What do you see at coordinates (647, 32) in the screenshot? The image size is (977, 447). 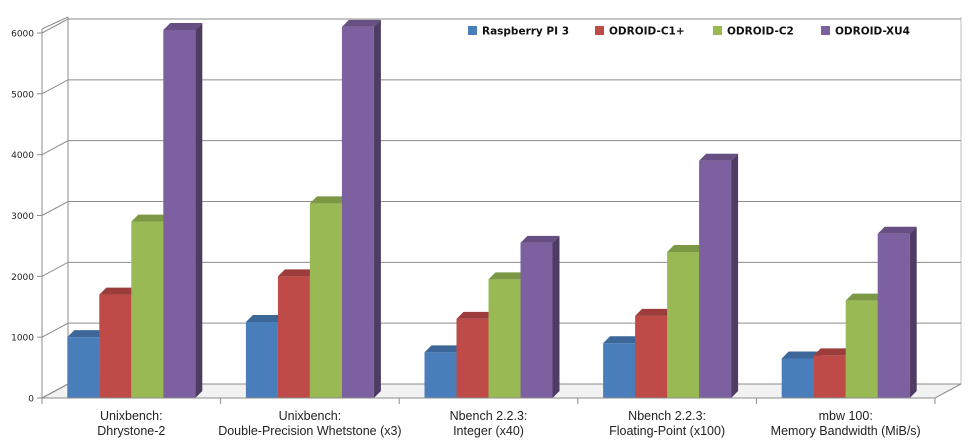 I see `legend-label: ODROID-C1+` at bounding box center [647, 32].